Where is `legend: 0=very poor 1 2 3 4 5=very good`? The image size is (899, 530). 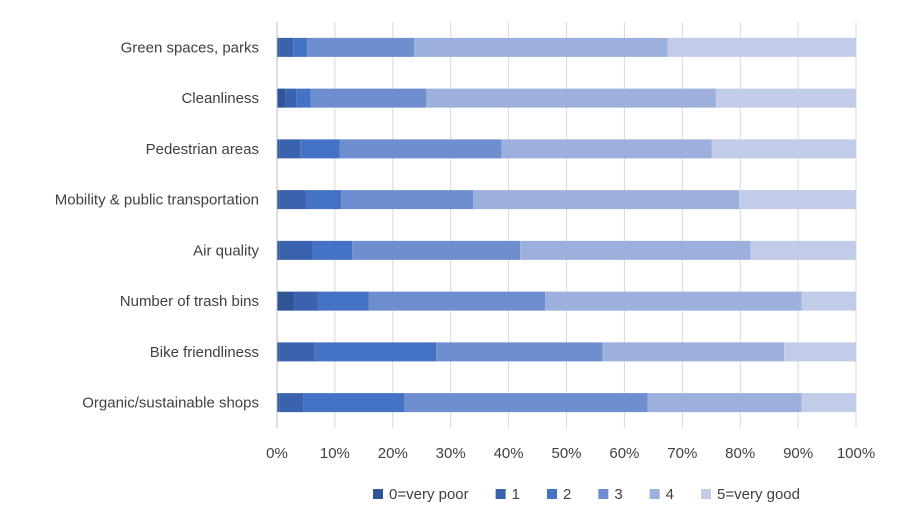 legend: 0=very poor 1 2 3 4 5=very good is located at coordinates (586, 494).